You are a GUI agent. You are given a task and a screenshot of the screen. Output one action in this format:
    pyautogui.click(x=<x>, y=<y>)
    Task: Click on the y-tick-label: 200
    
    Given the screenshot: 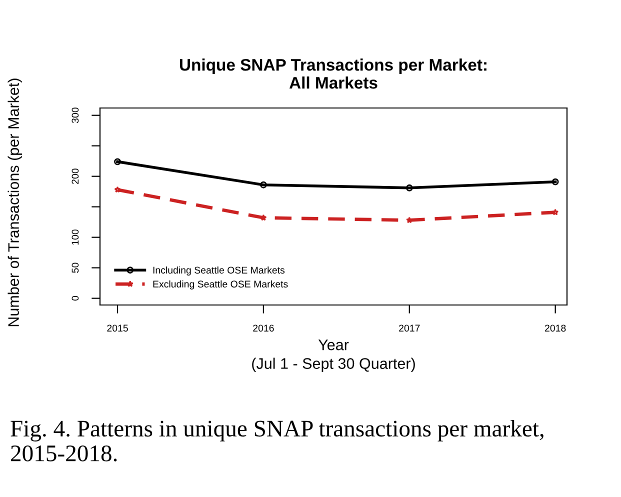 What is the action you would take?
    pyautogui.click(x=75, y=176)
    